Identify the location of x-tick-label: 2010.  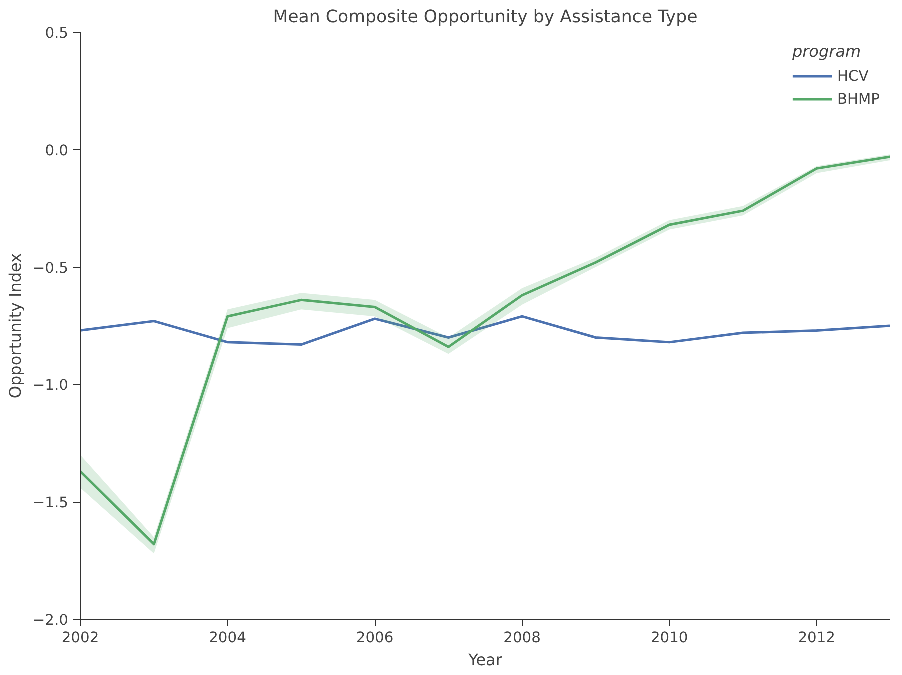
(669, 638).